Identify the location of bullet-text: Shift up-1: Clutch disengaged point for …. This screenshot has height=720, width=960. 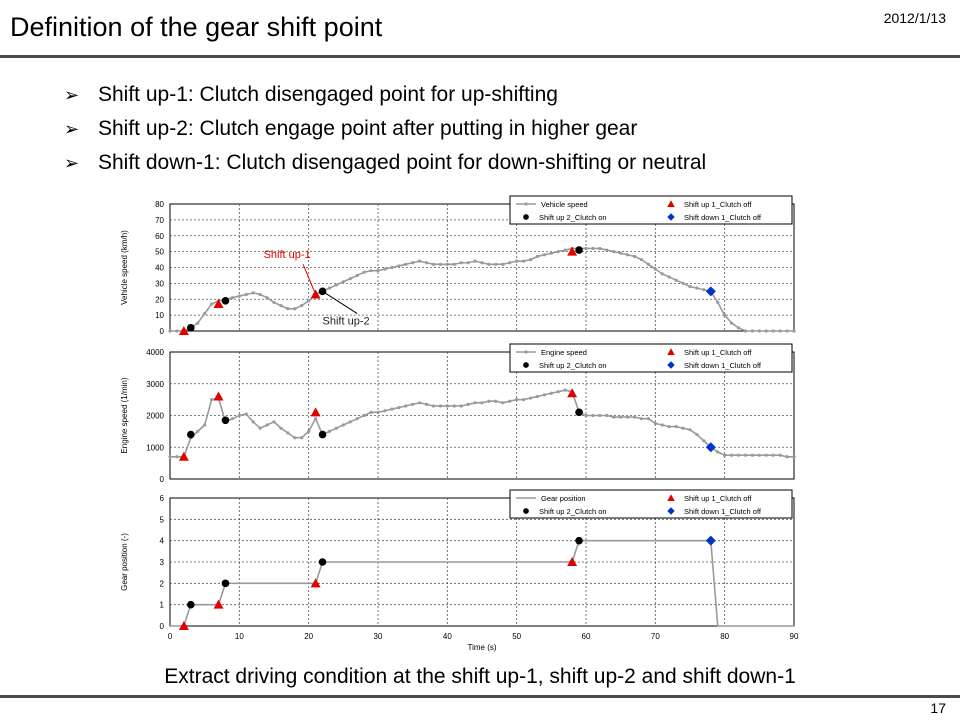
(328, 94).